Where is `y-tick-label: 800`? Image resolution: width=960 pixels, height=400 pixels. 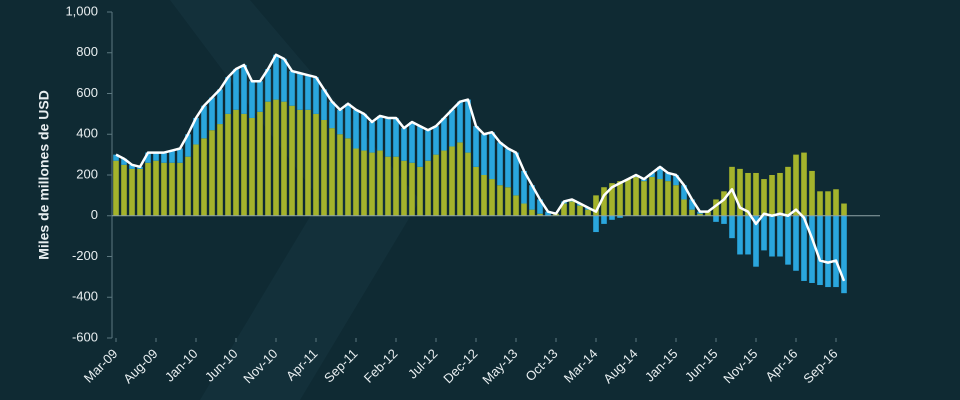 y-tick-label: 800 is located at coordinates (87, 51).